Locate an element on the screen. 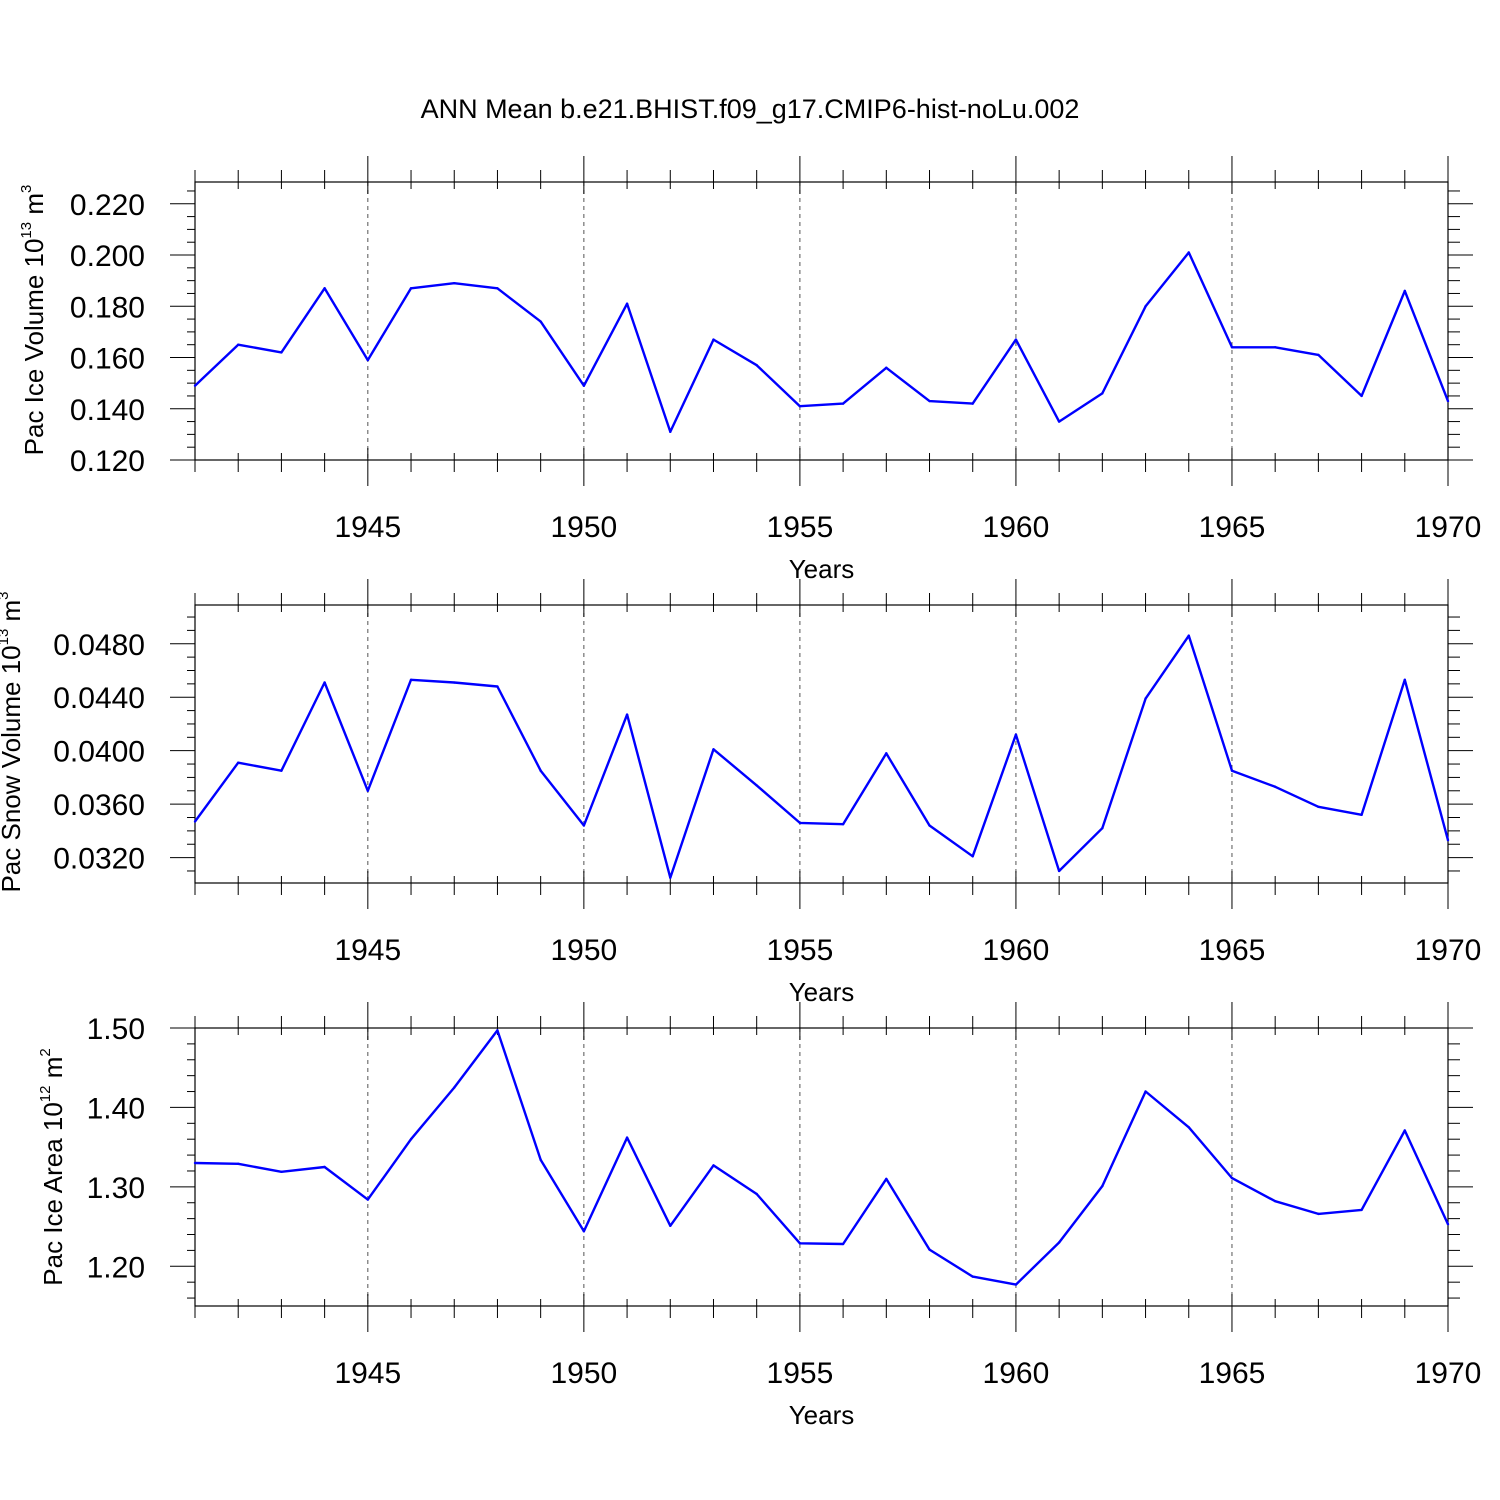 This screenshot has height=1500, width=1500. y-tick-label: 0.120 is located at coordinates (107, 461).